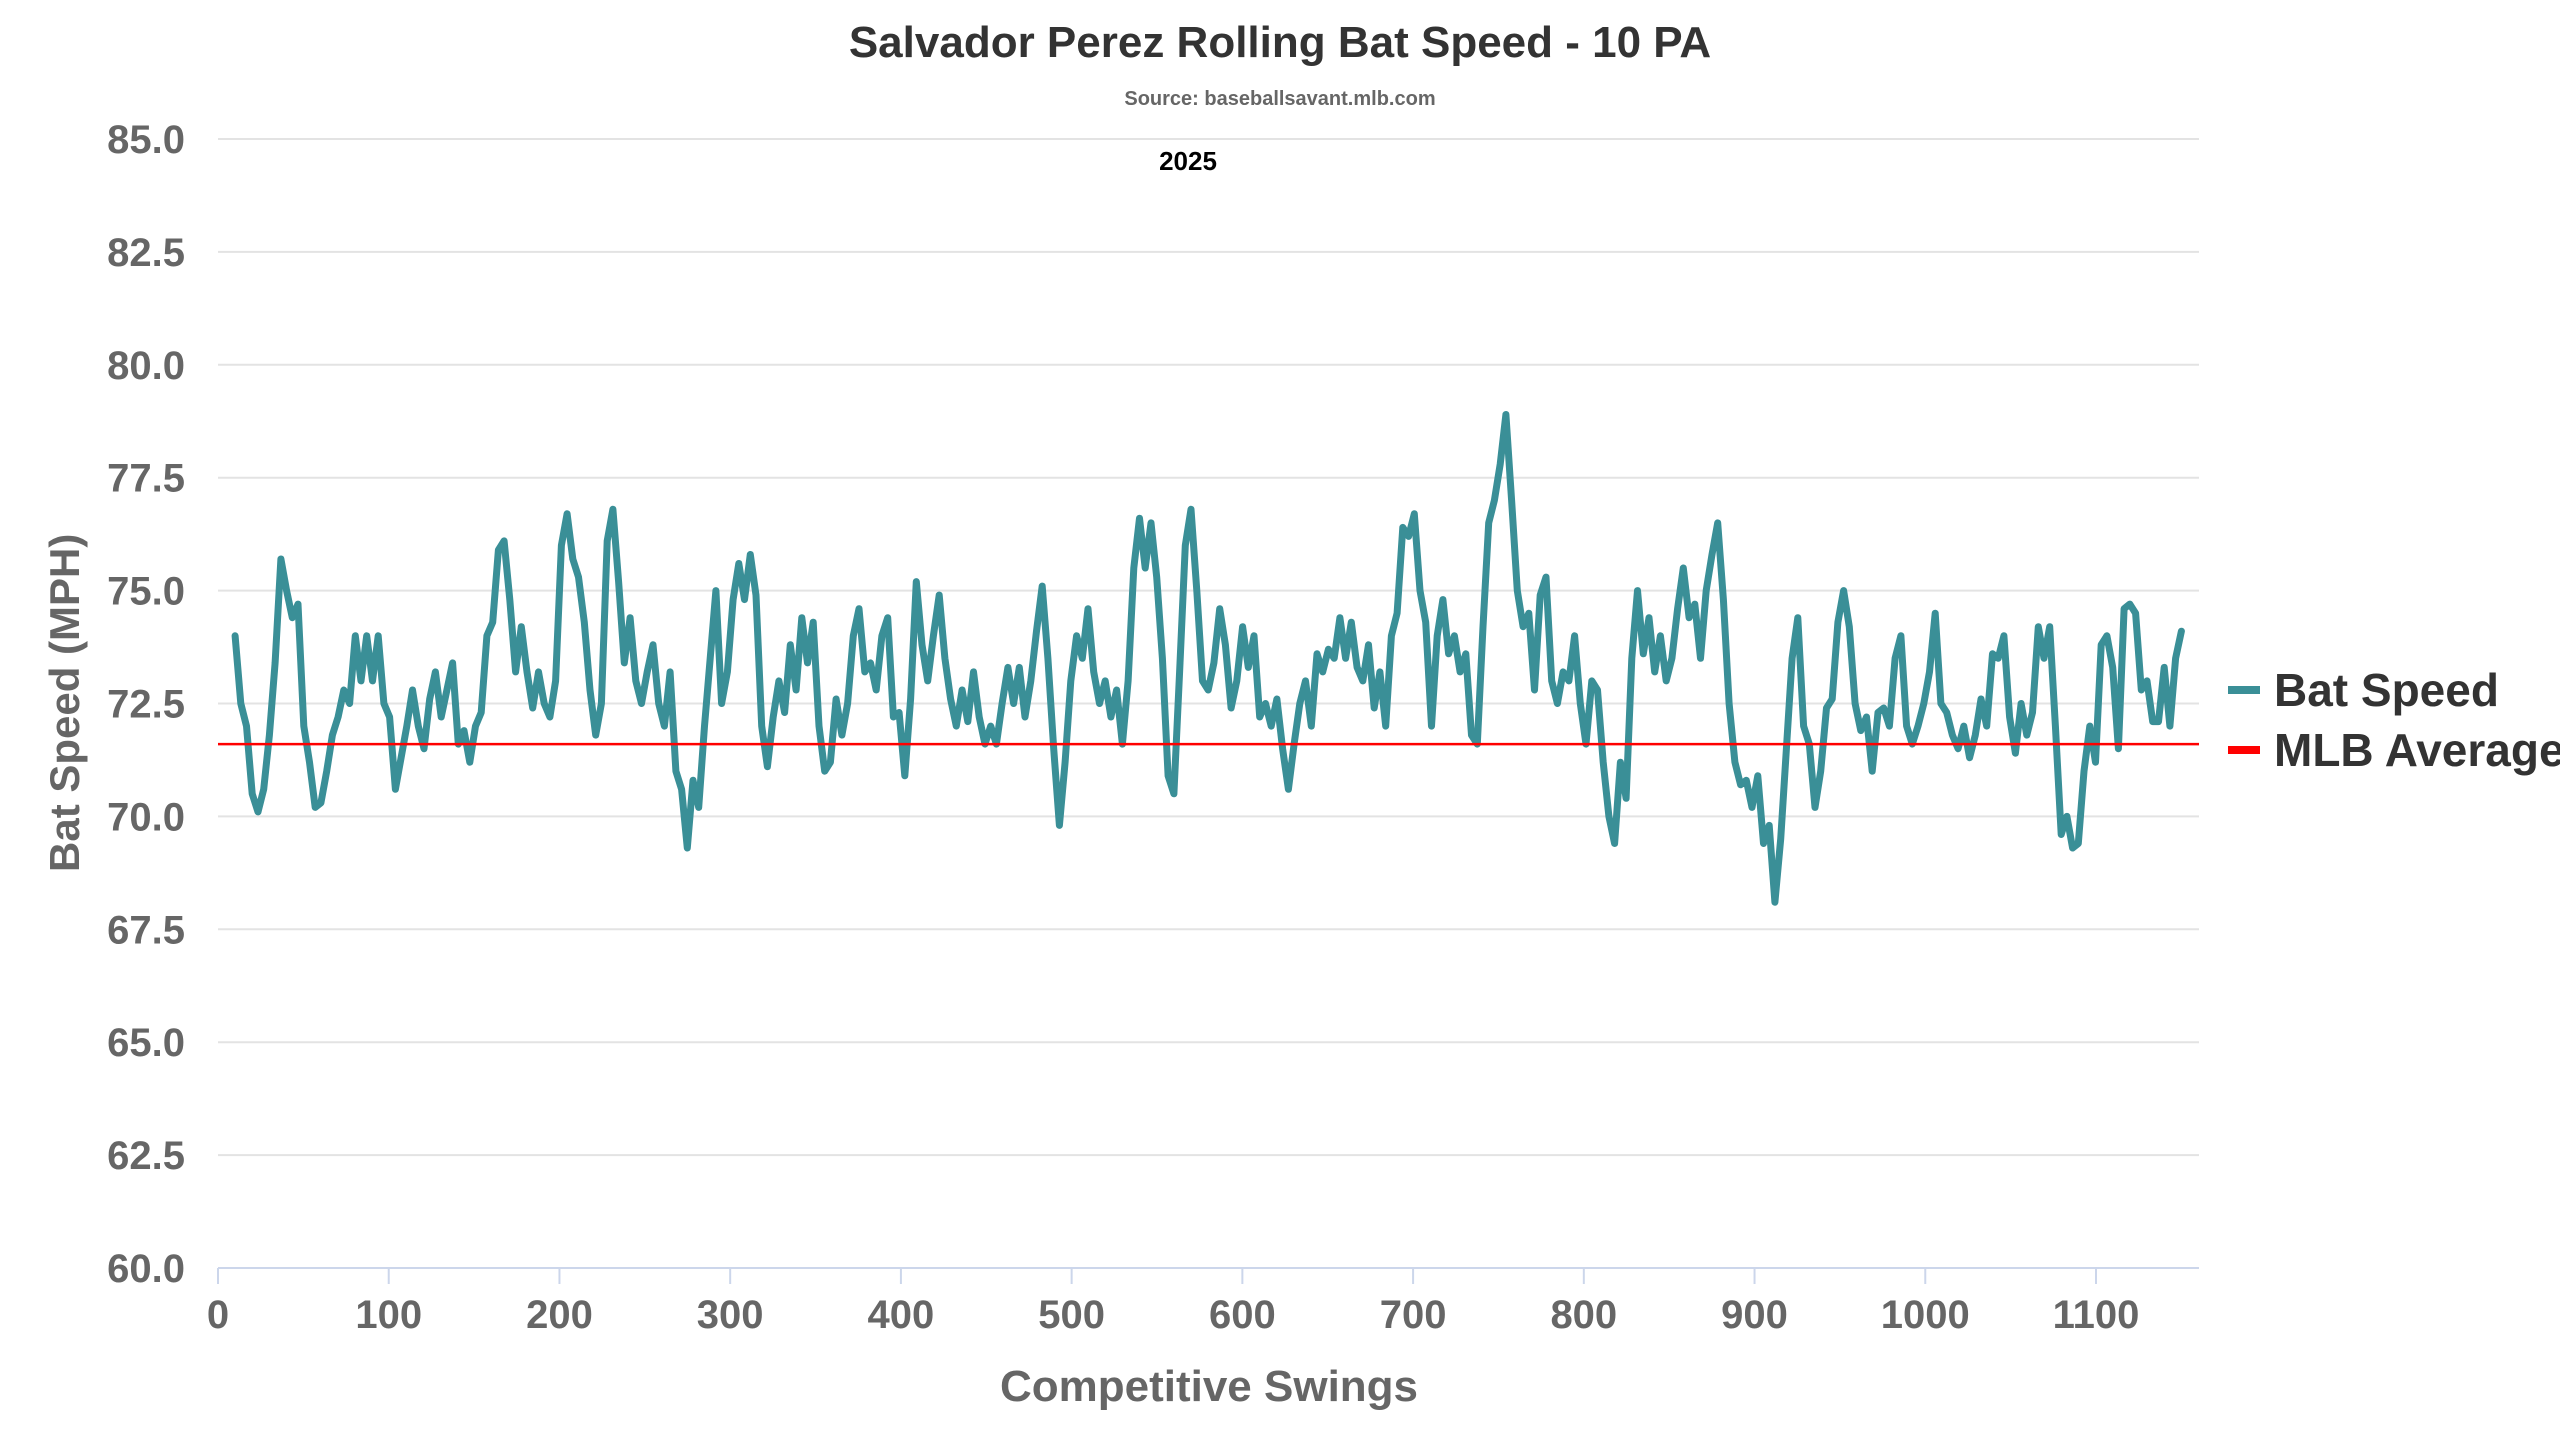 Image resolution: width=2560 pixels, height=1440 pixels. I want to click on legend-swatch-mlb-average, so click(2244, 750).